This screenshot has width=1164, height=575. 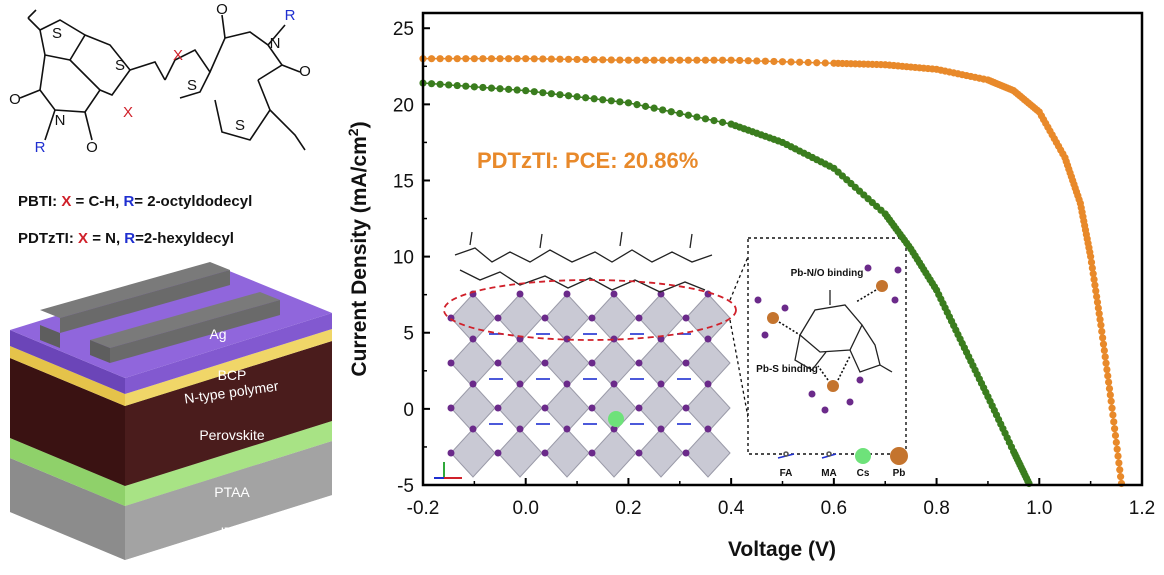 What do you see at coordinates (842, 463) in the screenshot?
I see `lattice-legend: FA MA Cs Pb` at bounding box center [842, 463].